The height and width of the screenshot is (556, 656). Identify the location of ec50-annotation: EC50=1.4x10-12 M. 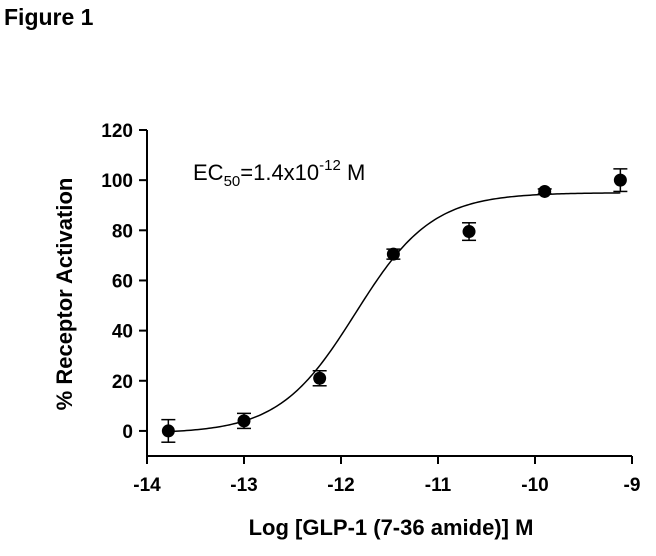
(279, 173).